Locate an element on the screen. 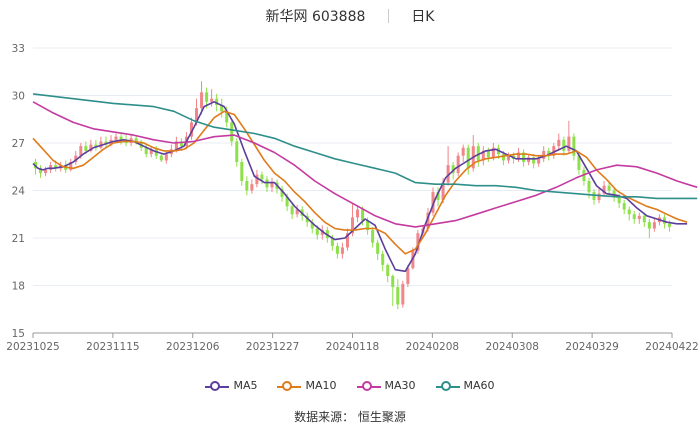  title-divider is located at coordinates (388, 16).